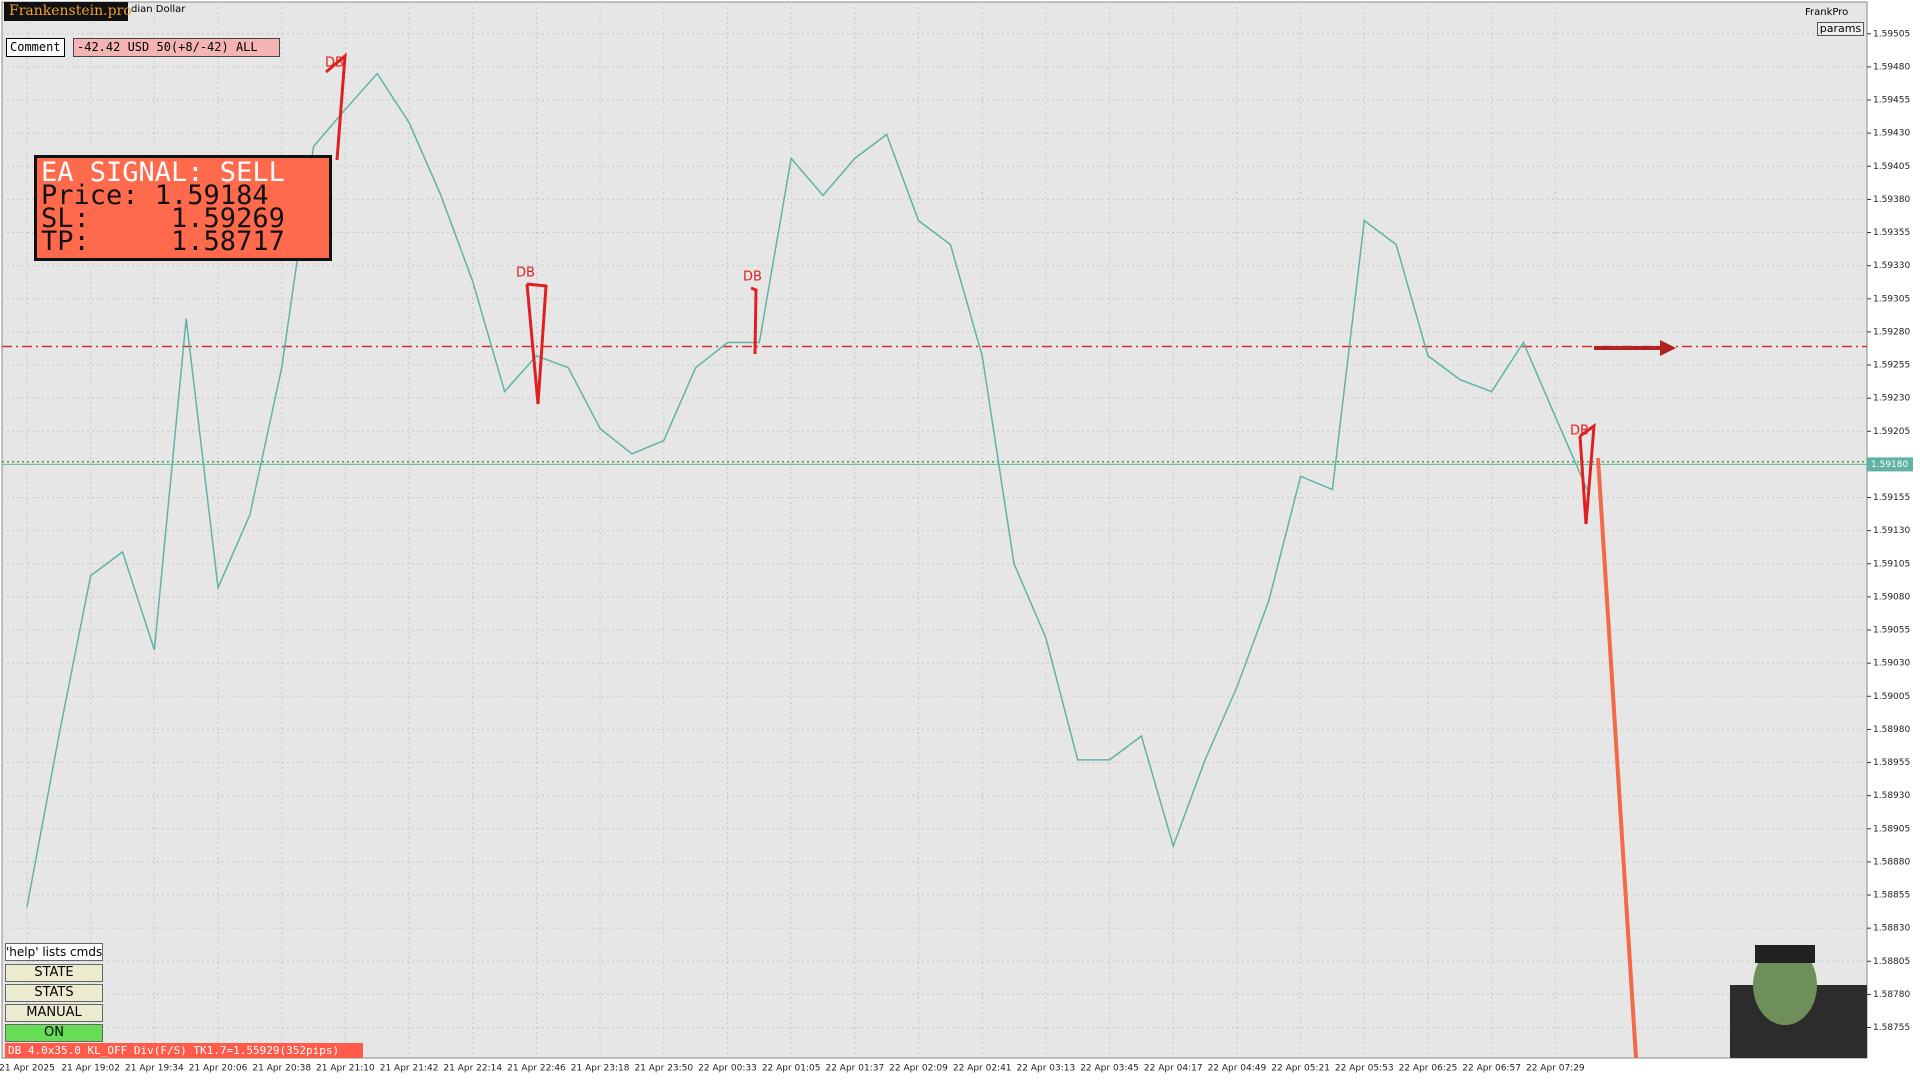 The image size is (1920, 1080). I want to click on manual-button: MANUAL, so click(54, 1013).